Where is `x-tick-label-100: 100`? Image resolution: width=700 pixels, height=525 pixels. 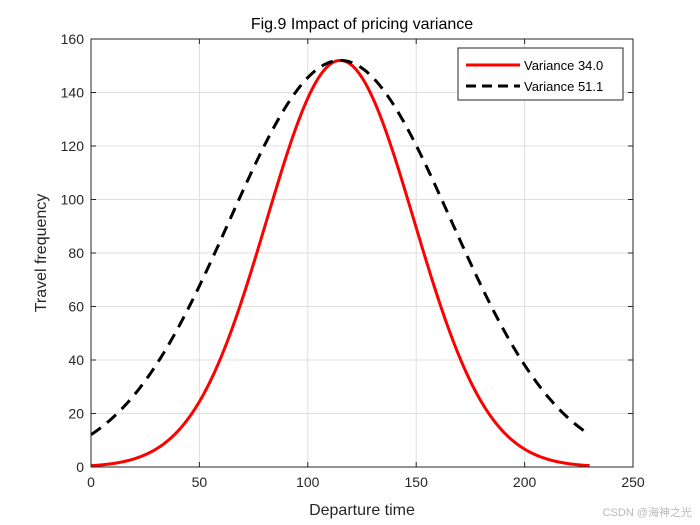 x-tick-label-100: 100 is located at coordinates (308, 482).